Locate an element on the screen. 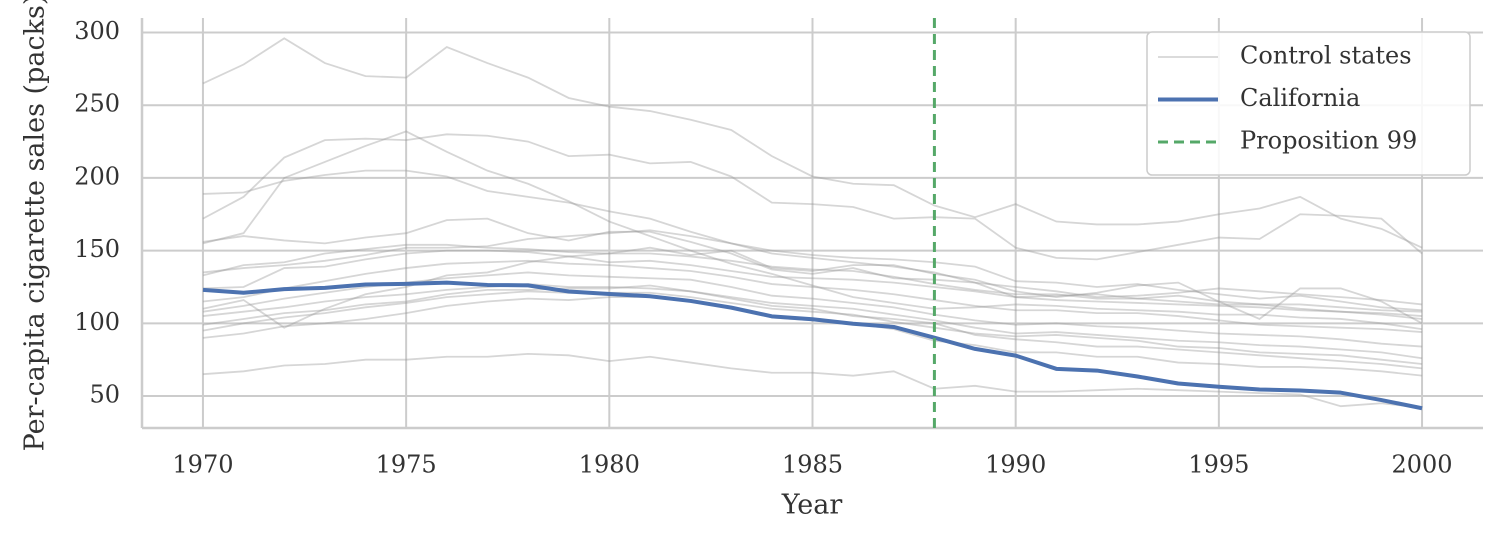 The image size is (1502, 542). legend-box is located at coordinates (1308, 103).